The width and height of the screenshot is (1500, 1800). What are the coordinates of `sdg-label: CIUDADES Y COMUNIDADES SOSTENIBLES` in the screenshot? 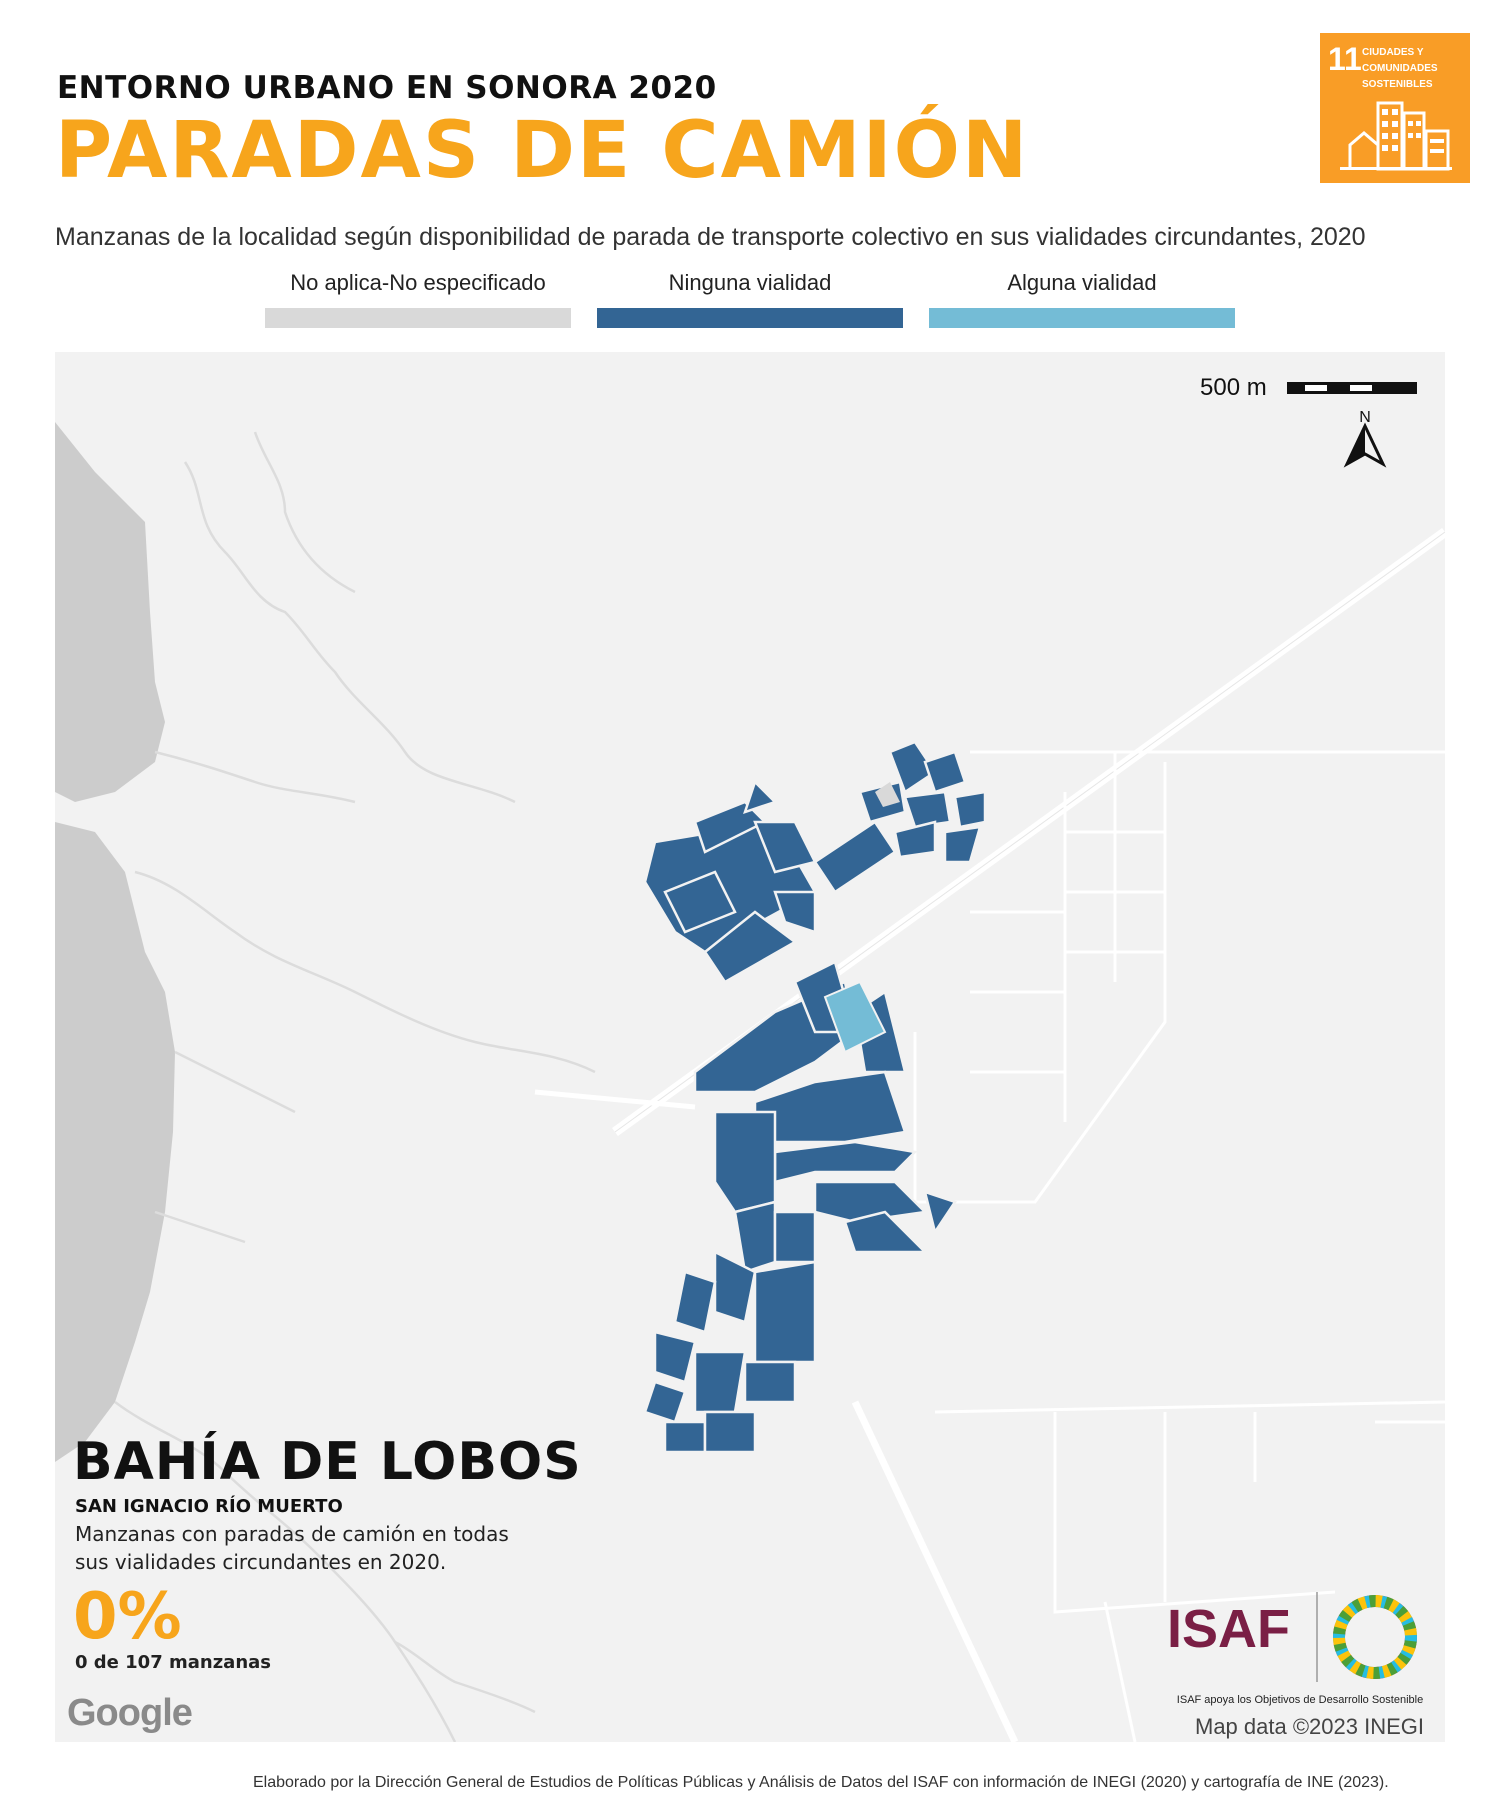 It's located at (1400, 68).